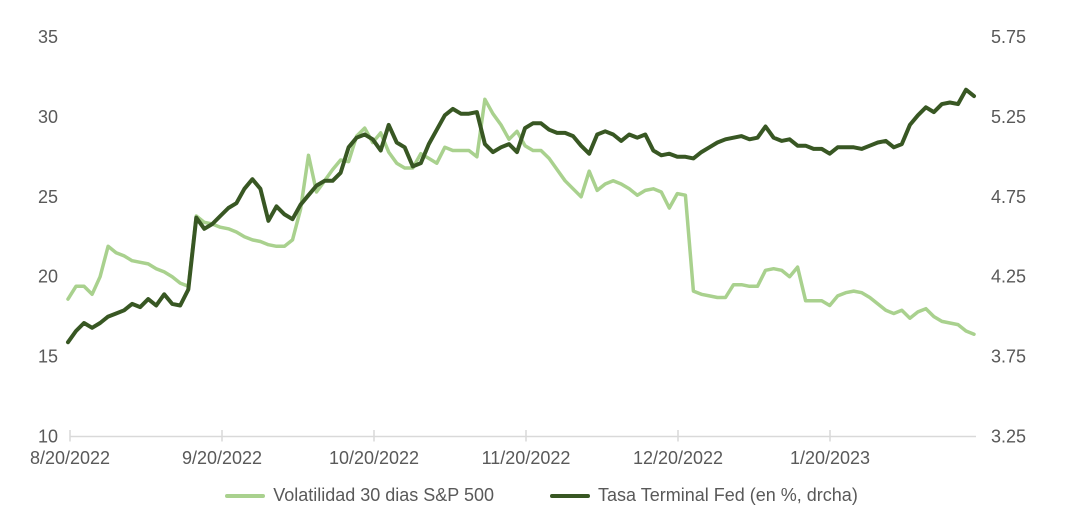 This screenshot has height=530, width=1083. Describe the element at coordinates (48, 117) in the screenshot. I see `y-axis-left-label: 30` at that location.